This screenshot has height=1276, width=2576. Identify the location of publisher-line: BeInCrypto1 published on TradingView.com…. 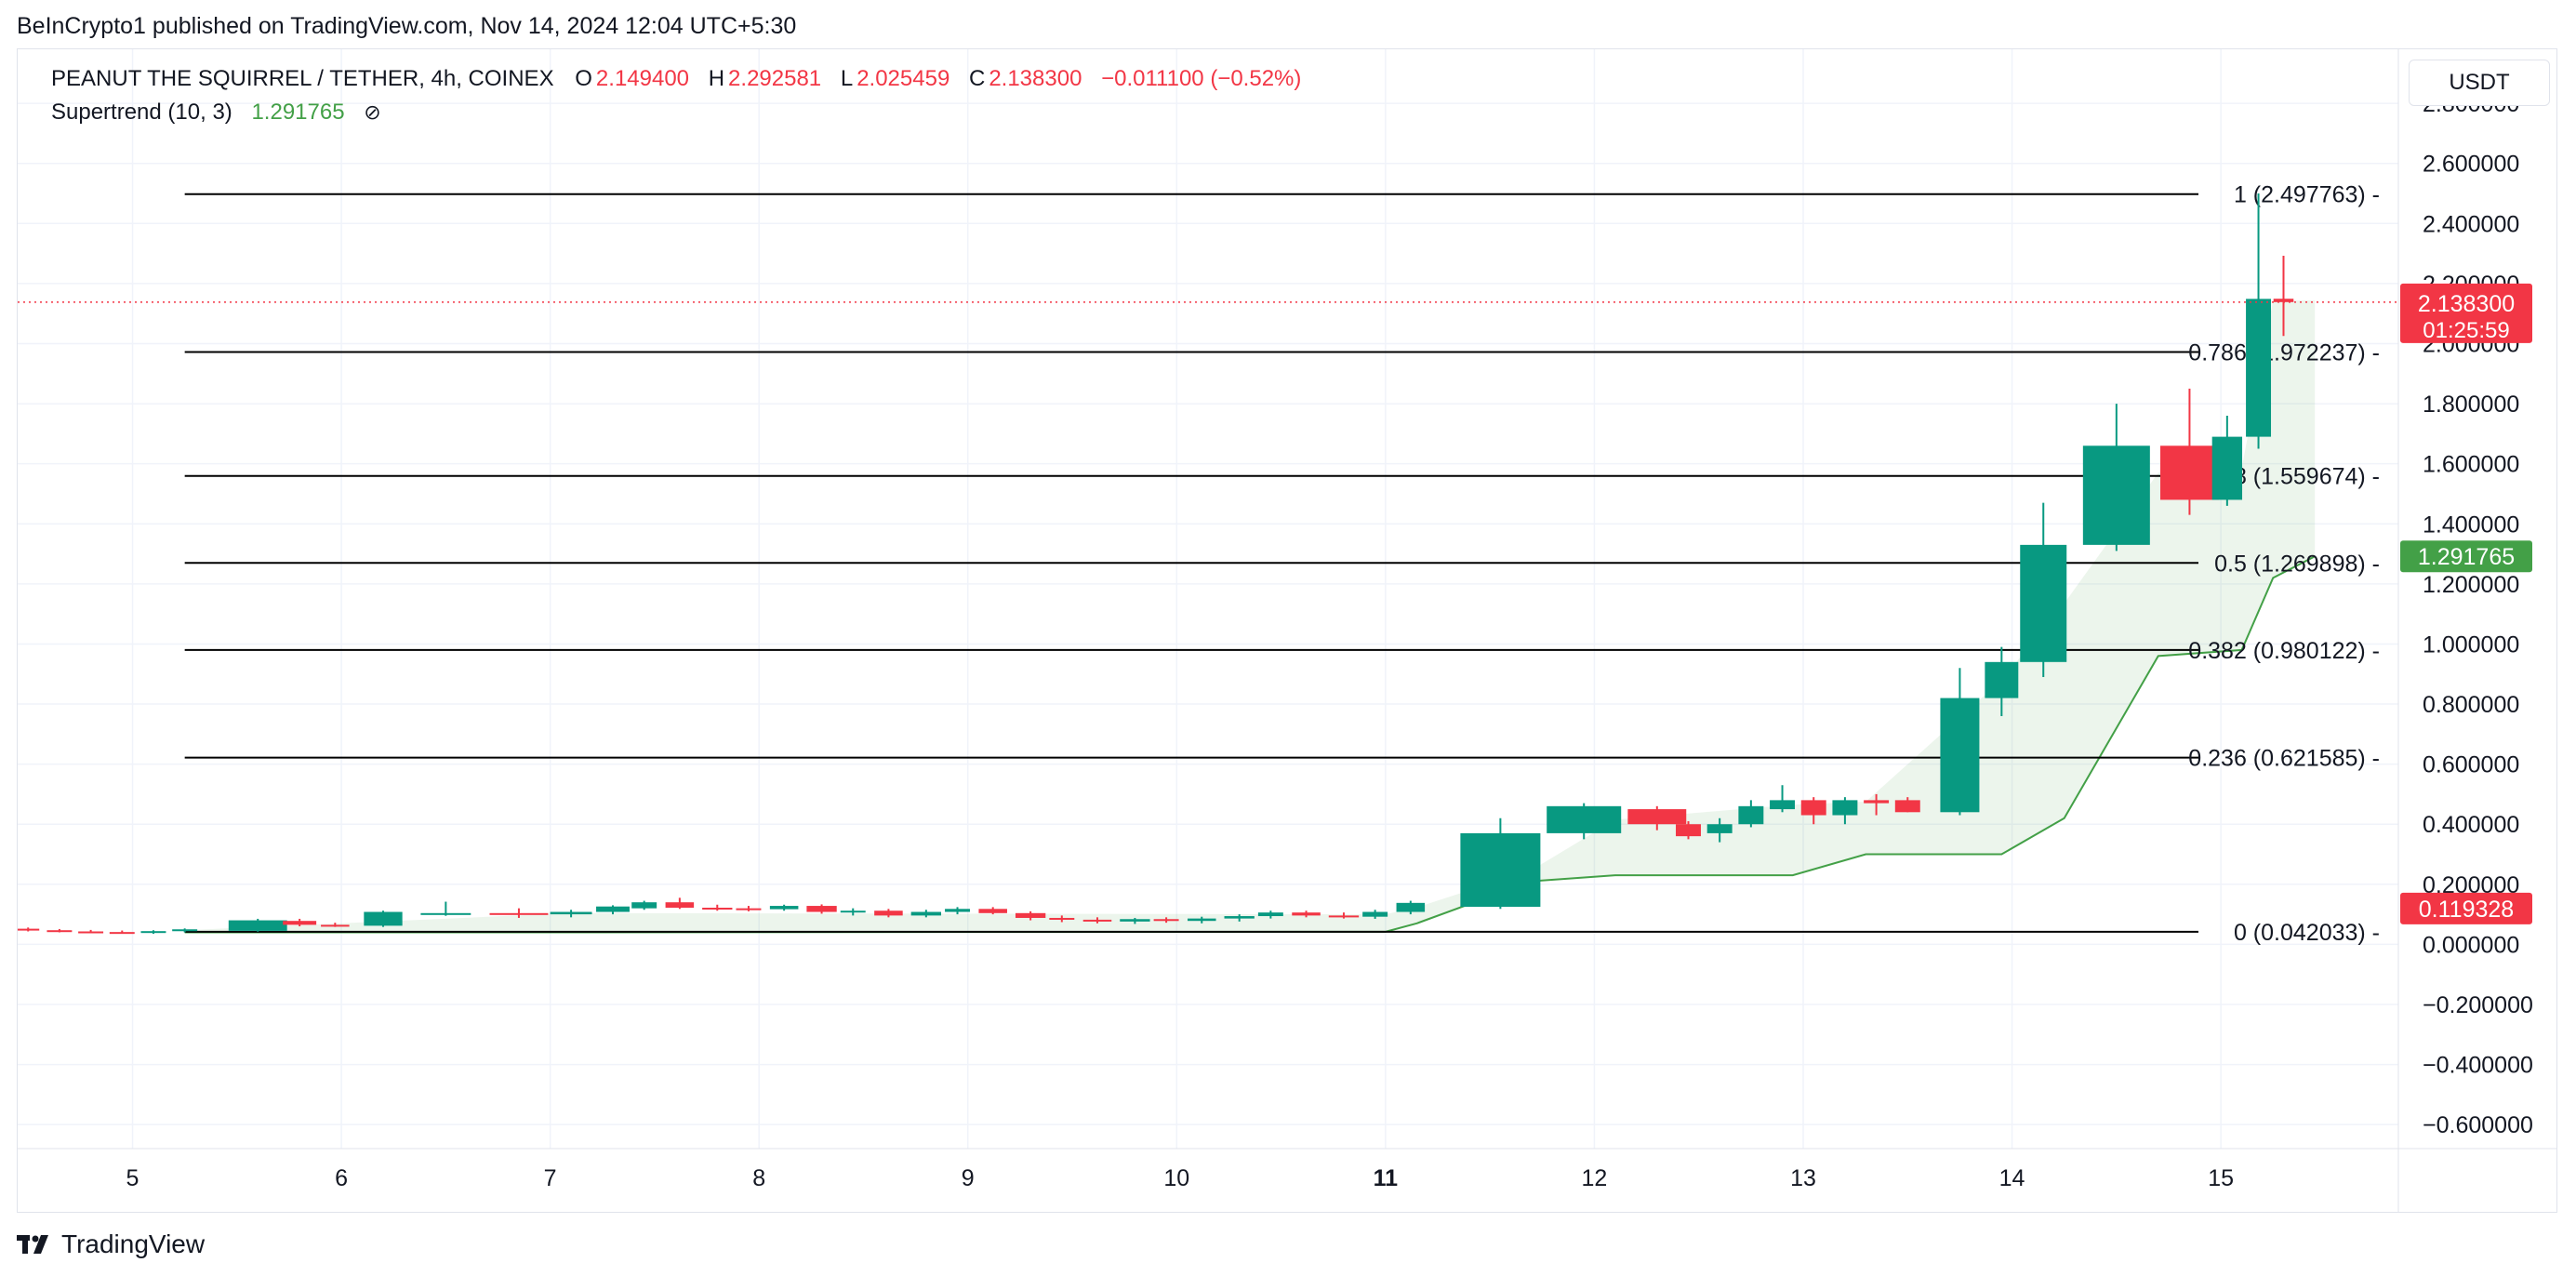
(407, 26).